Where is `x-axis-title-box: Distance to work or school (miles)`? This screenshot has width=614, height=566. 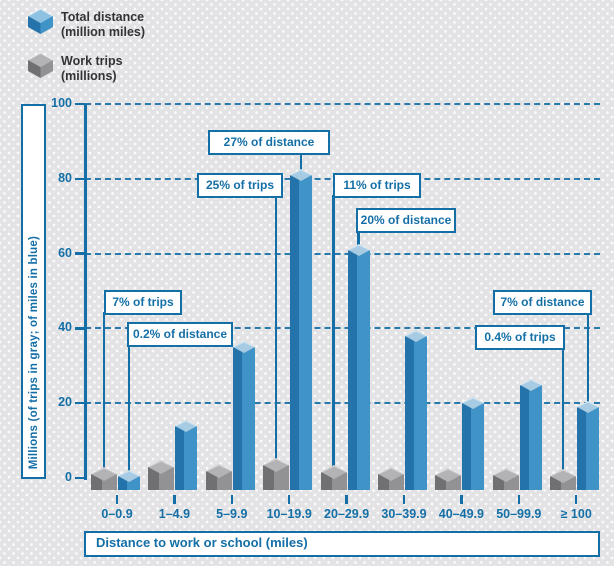
x-axis-title-box: Distance to work or school (miles) is located at coordinates (342, 544).